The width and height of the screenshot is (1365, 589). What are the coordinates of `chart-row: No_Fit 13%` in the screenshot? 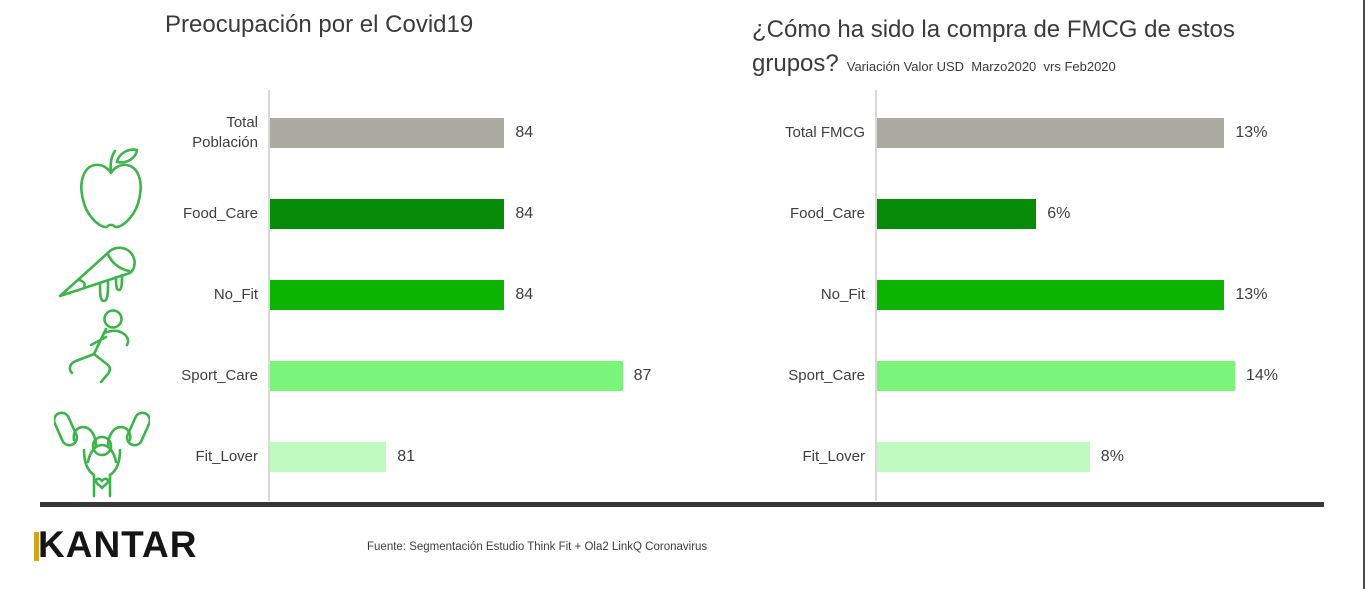 It's located at (1018, 294).